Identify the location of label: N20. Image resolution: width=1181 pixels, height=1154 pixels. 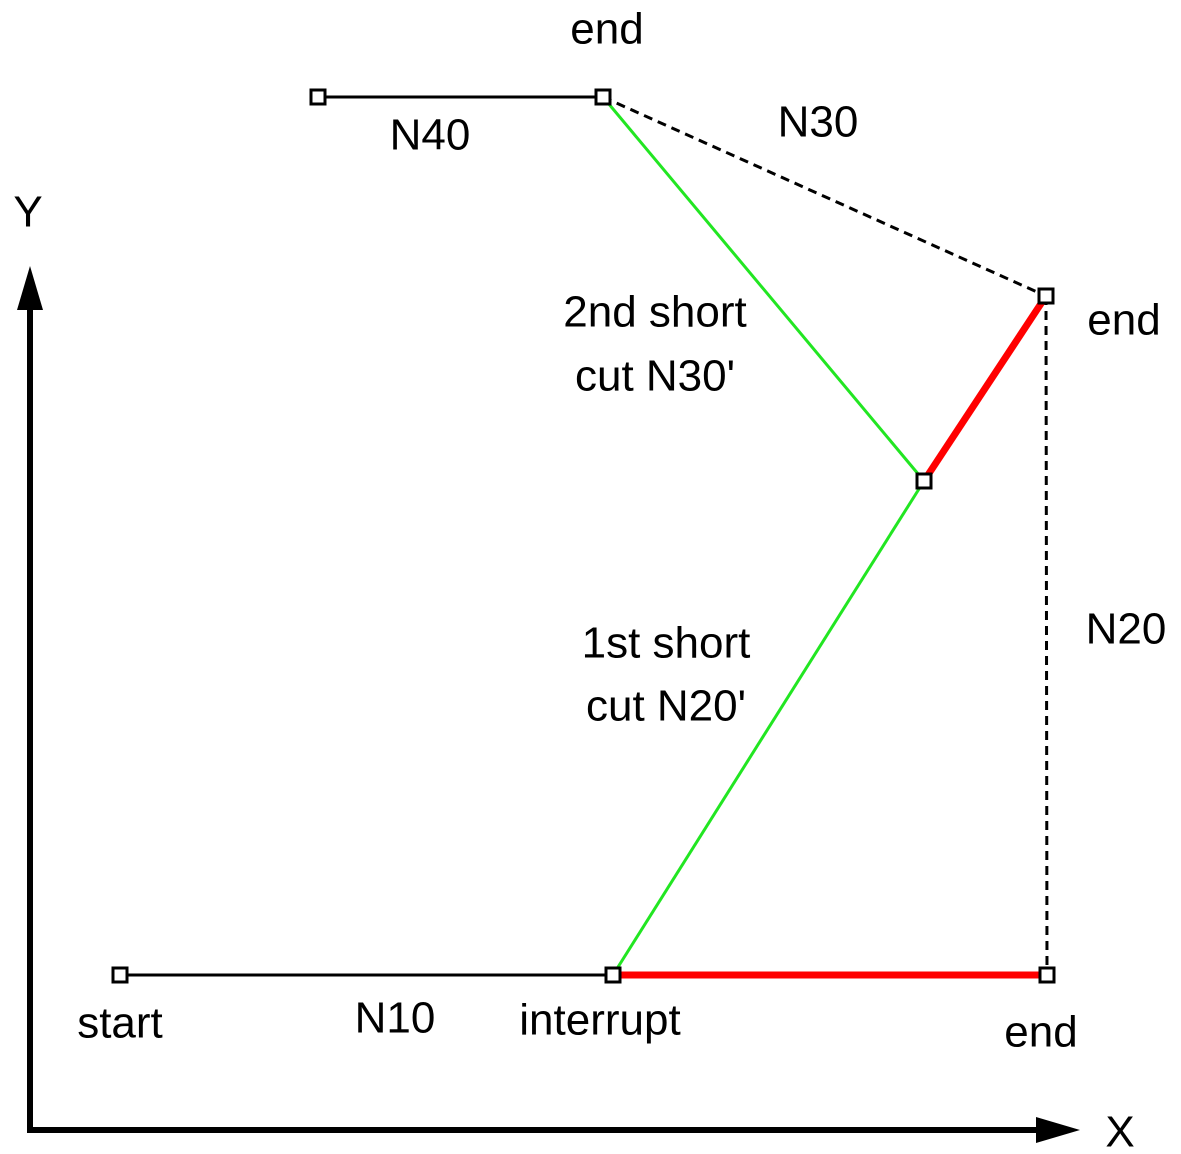
(1126, 629).